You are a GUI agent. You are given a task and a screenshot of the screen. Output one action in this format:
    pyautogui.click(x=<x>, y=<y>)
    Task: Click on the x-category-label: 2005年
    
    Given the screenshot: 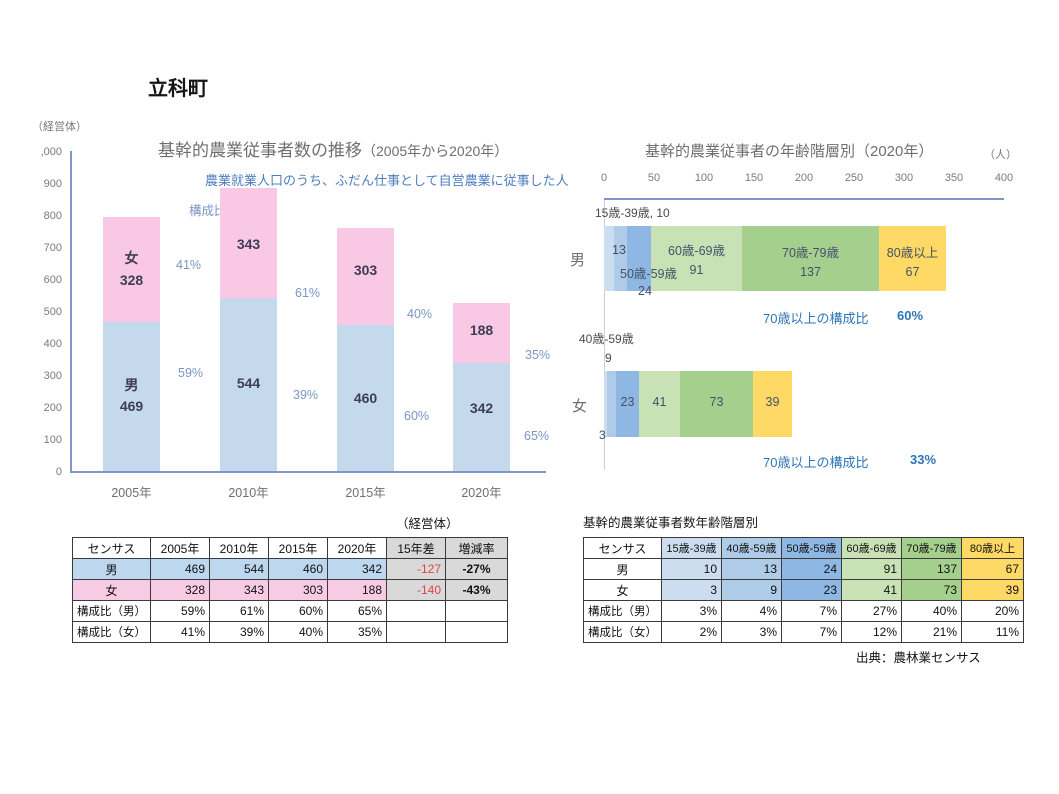 What is the action you would take?
    pyautogui.click(x=131, y=493)
    